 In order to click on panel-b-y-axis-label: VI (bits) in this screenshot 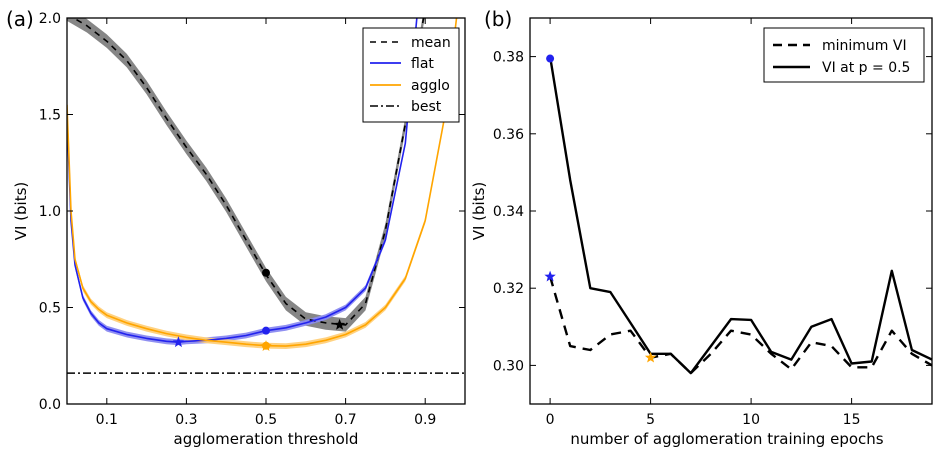, I will do `click(479, 211)`.